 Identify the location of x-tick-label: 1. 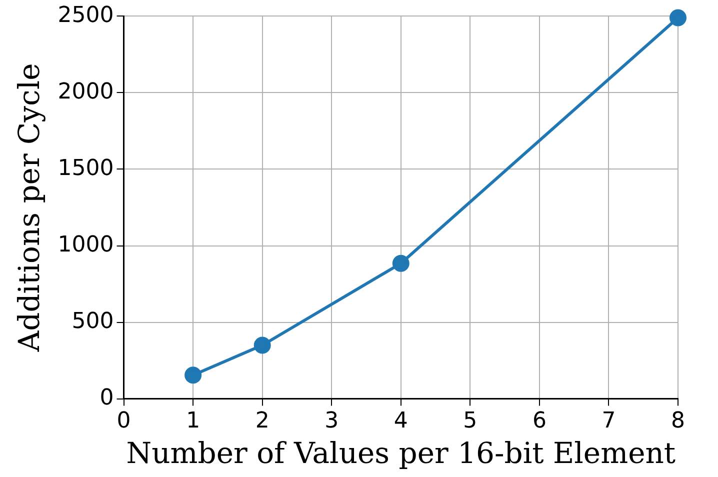
(193, 421).